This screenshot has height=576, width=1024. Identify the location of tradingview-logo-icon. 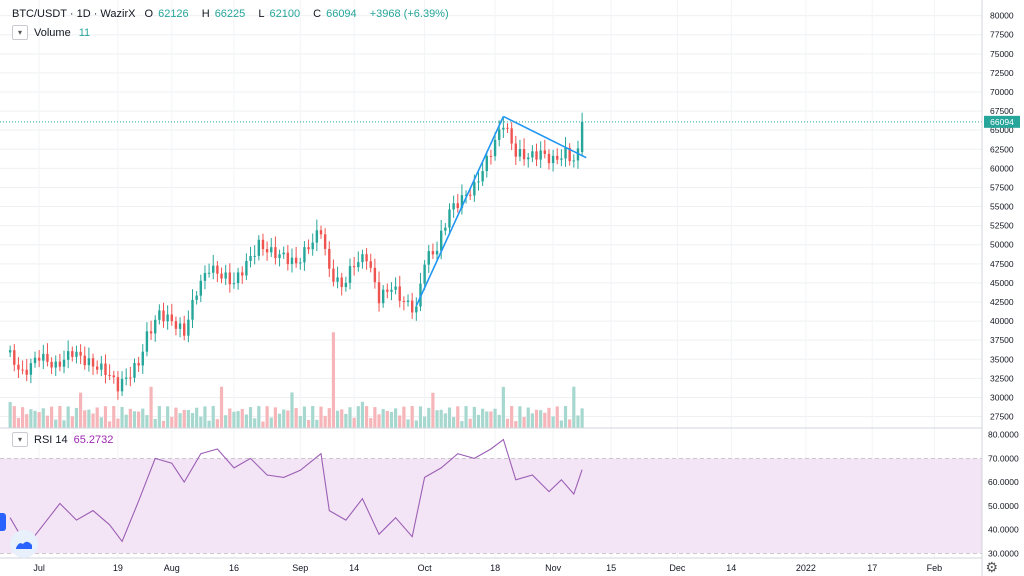
(24, 544).